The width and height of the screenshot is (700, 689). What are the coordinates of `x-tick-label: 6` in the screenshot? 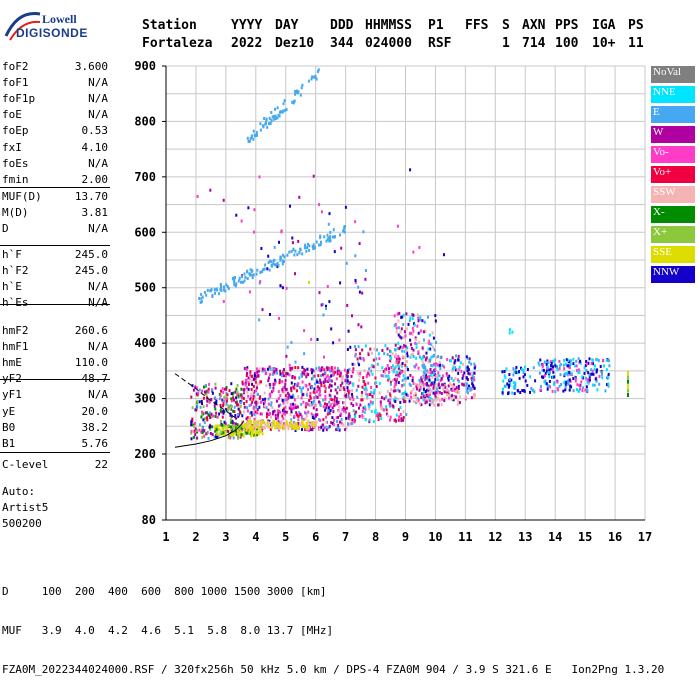 It's located at (315, 537).